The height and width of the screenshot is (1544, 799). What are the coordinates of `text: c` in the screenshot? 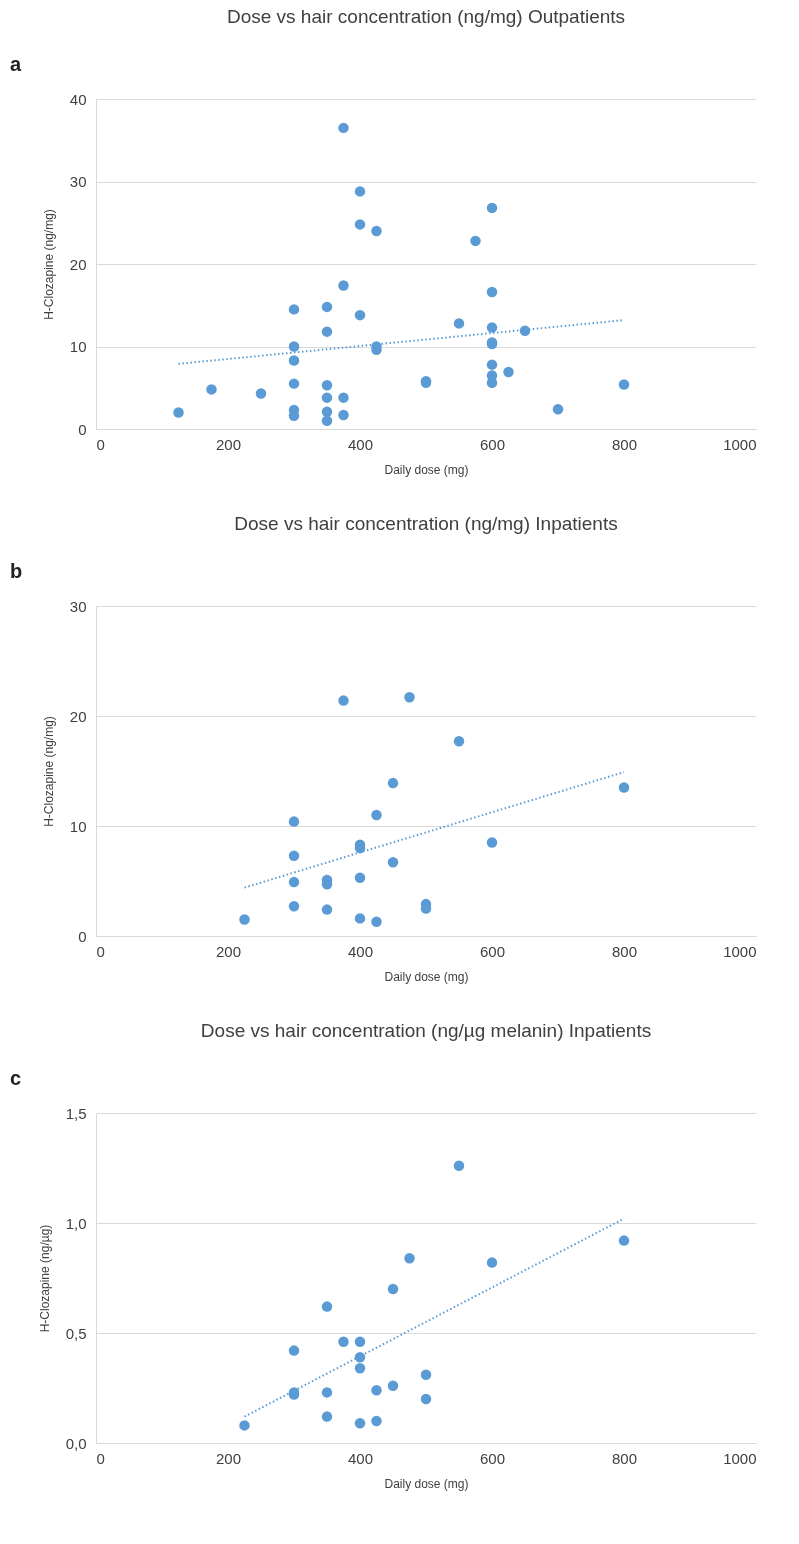 It's located at (16, 1078).